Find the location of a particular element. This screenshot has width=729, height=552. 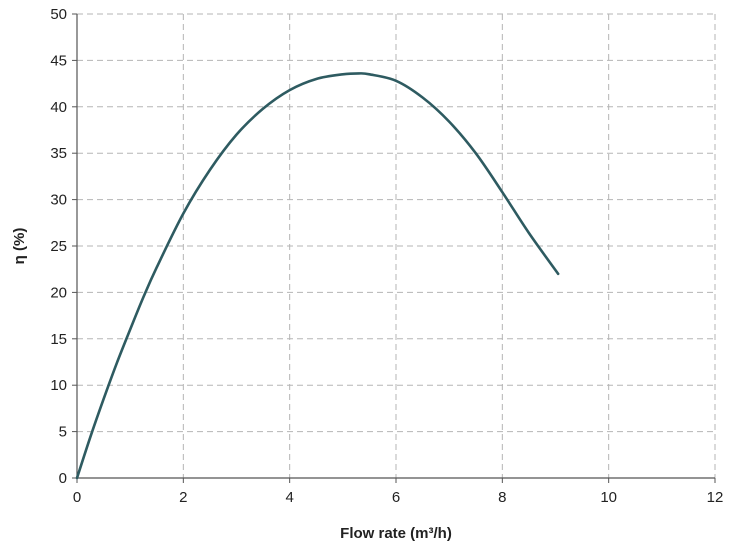

y-tick-labels: 0 5 10 15 20 25 30 35 40 45 50 is located at coordinates (58, 246).